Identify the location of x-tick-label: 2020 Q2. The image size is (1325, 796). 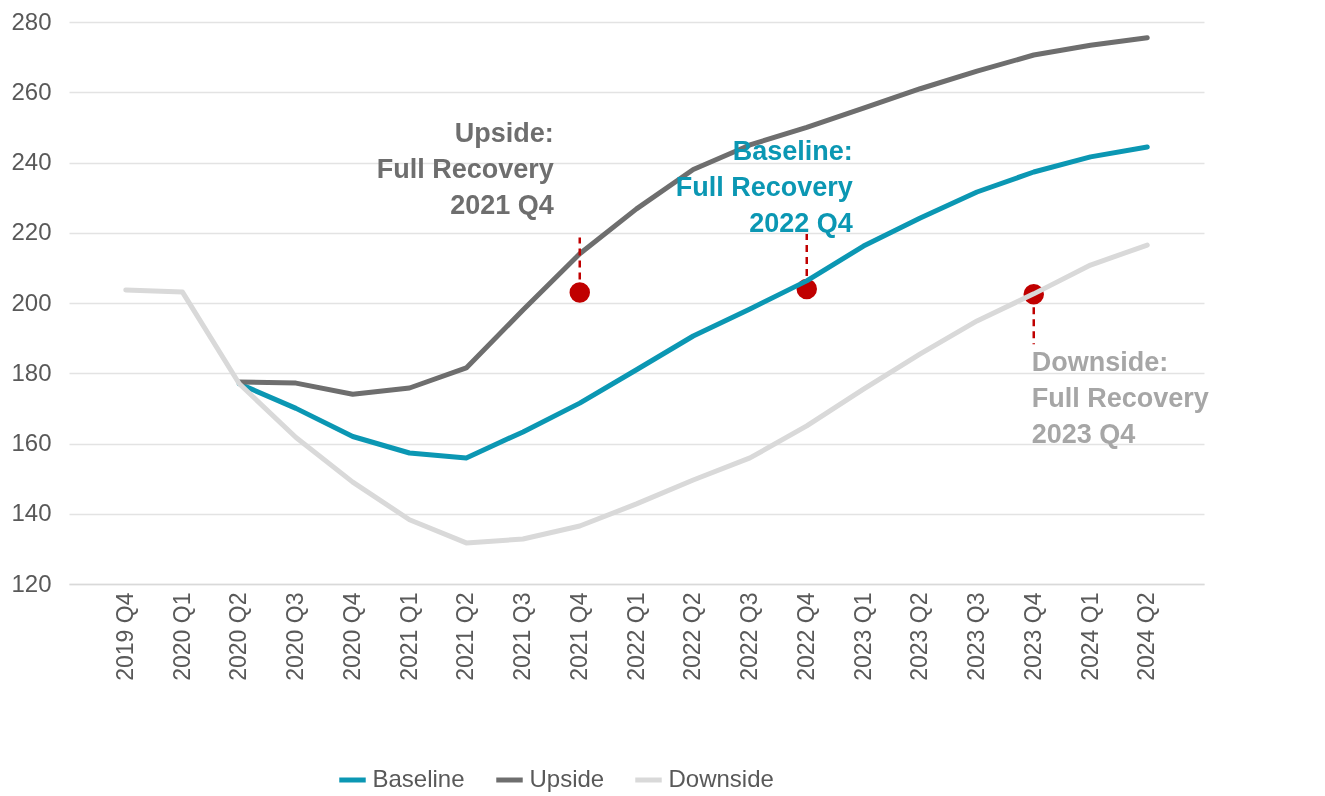
(238, 636).